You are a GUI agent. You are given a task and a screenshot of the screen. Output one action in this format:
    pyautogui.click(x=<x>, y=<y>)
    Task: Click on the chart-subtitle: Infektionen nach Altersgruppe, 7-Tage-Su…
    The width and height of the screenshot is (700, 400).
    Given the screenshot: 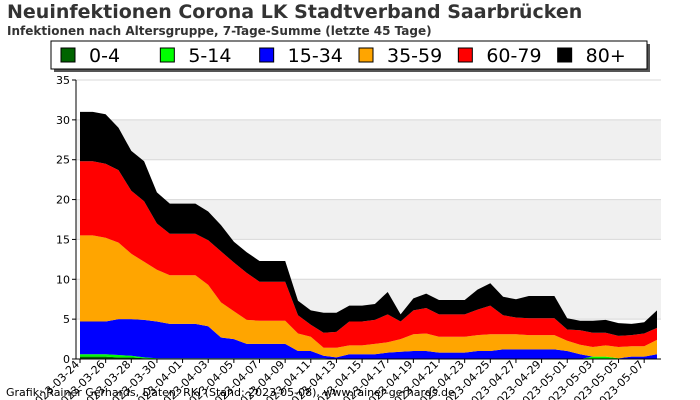 What is the action you would take?
    pyautogui.click(x=219, y=31)
    